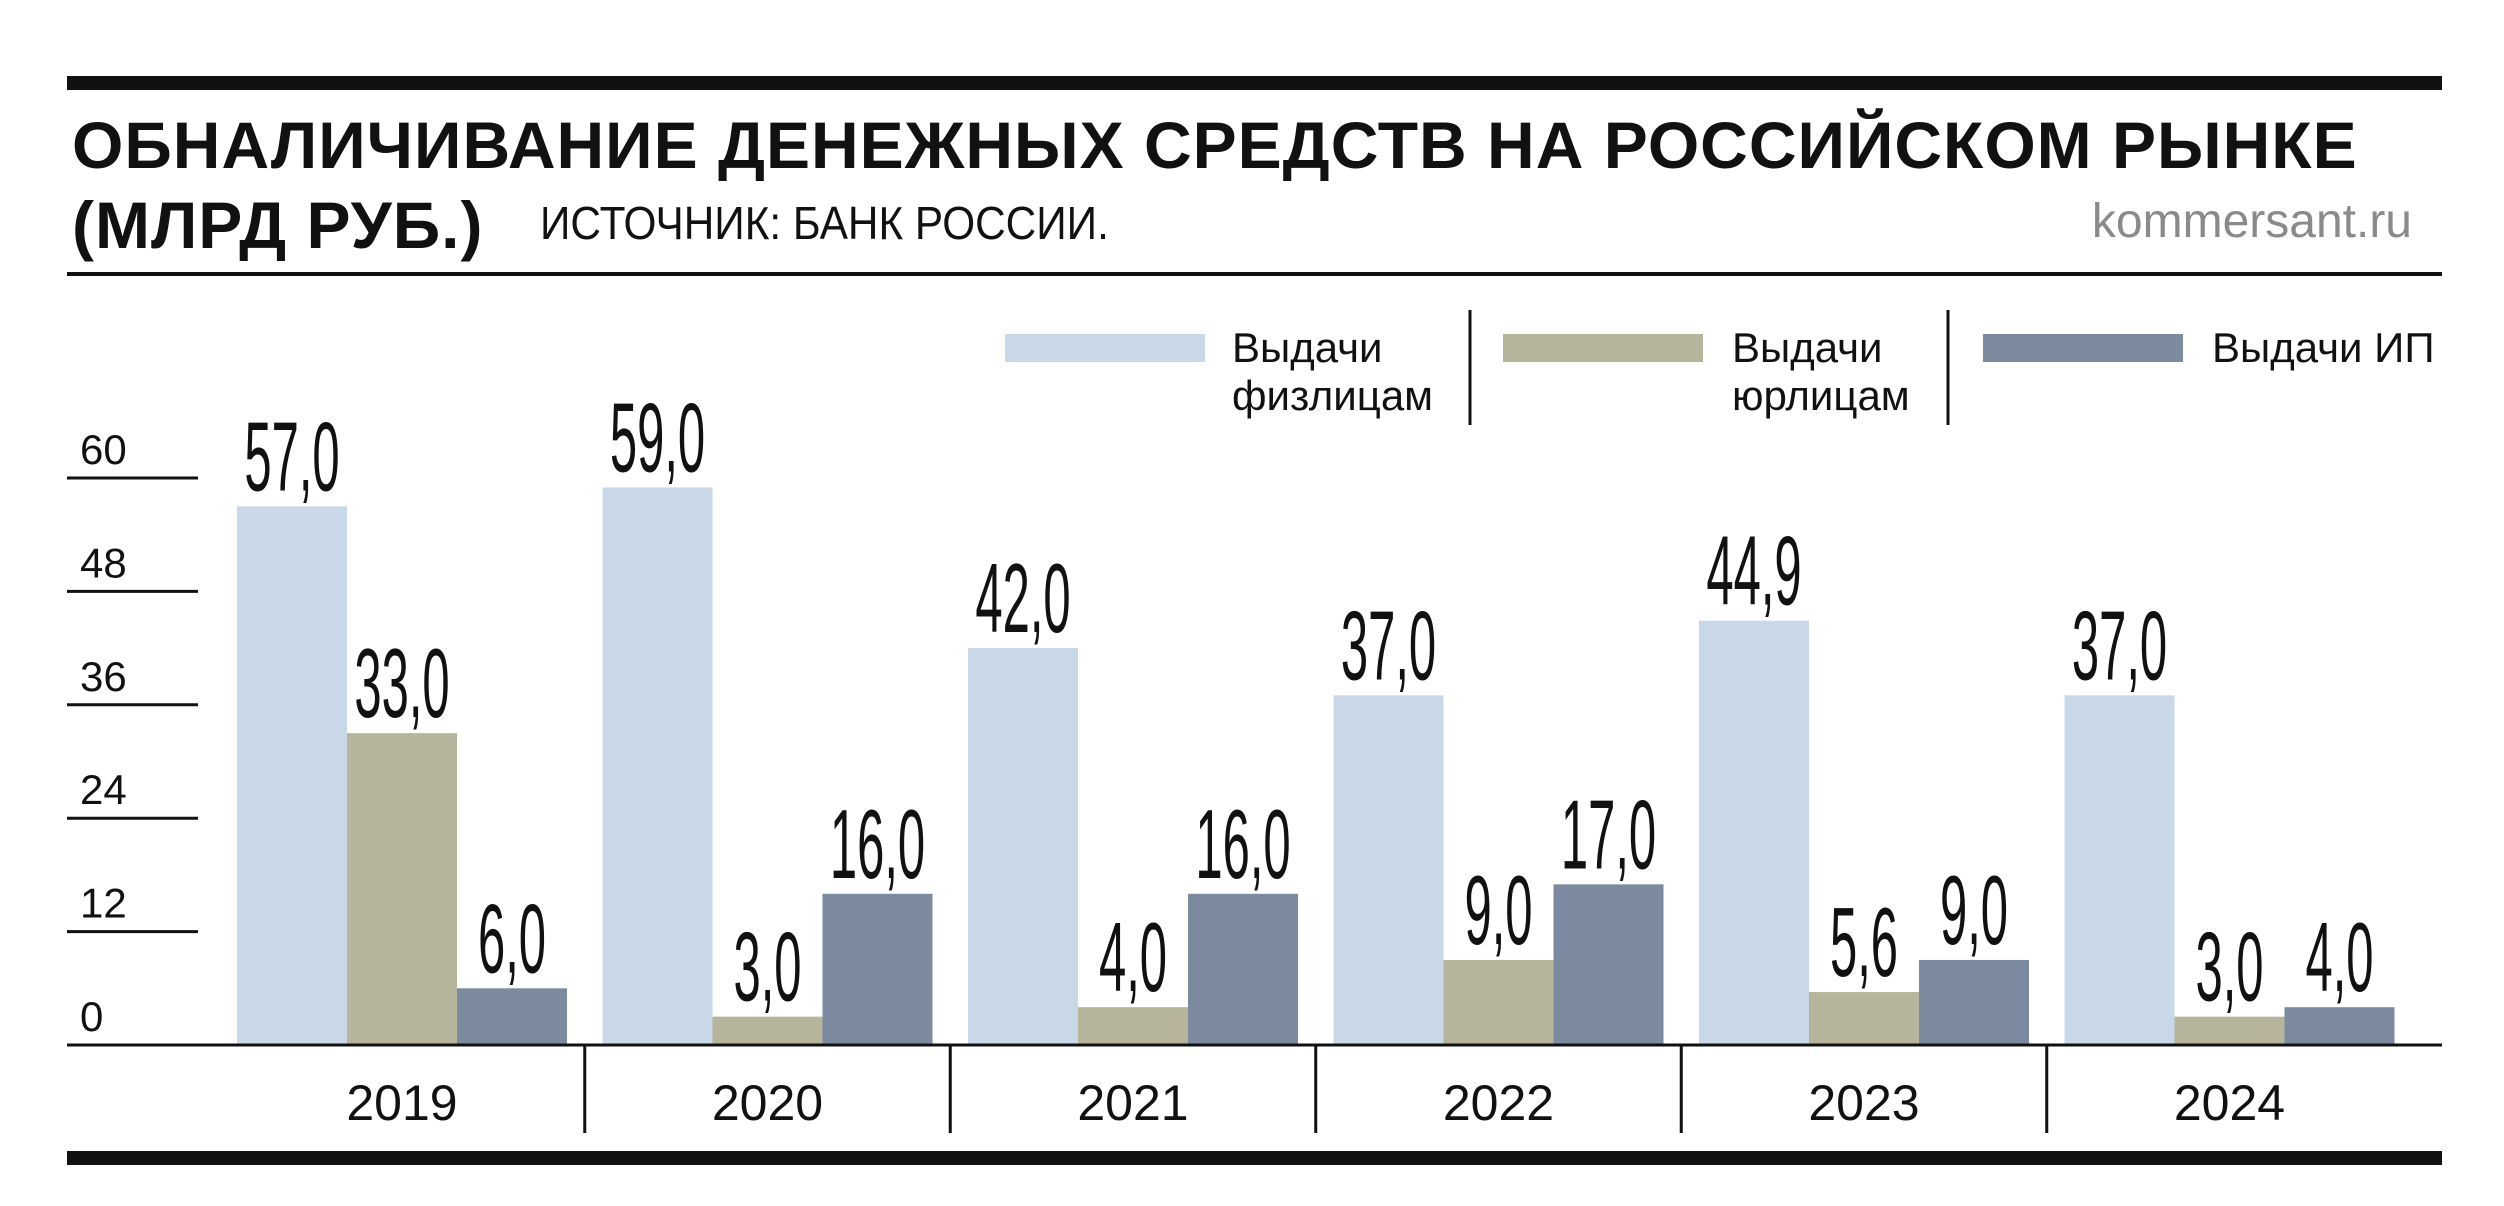 This screenshot has width=2504, height=1206. I want to click on top-rule, so click(1254, 83).